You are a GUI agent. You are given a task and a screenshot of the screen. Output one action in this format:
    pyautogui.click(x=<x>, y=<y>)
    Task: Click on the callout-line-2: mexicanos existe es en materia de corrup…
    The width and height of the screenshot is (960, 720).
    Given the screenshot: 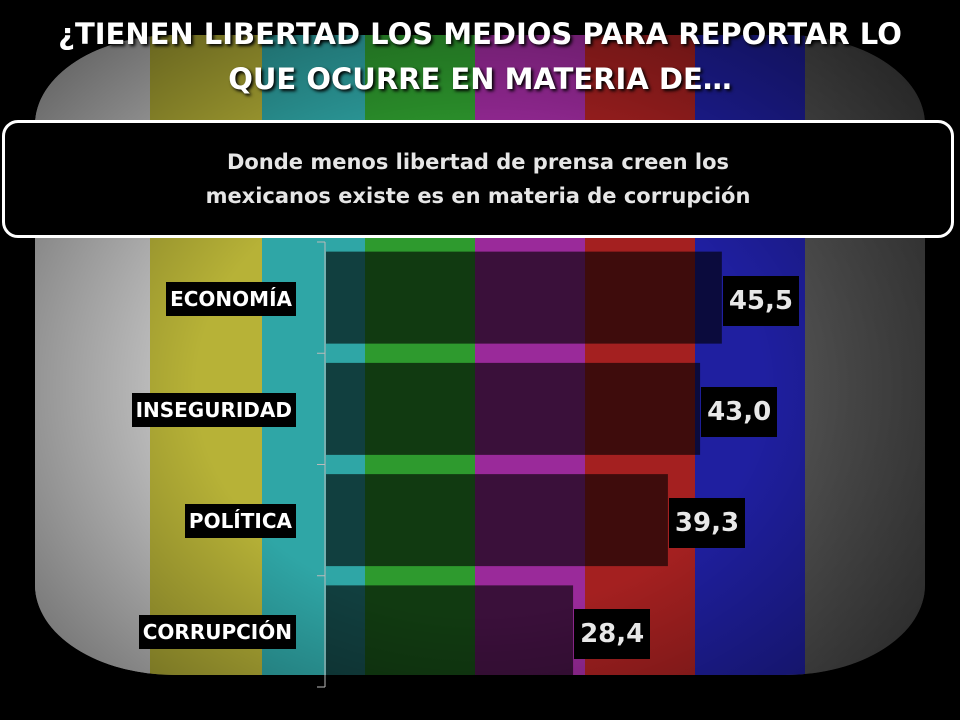 What is the action you would take?
    pyautogui.click(x=478, y=196)
    